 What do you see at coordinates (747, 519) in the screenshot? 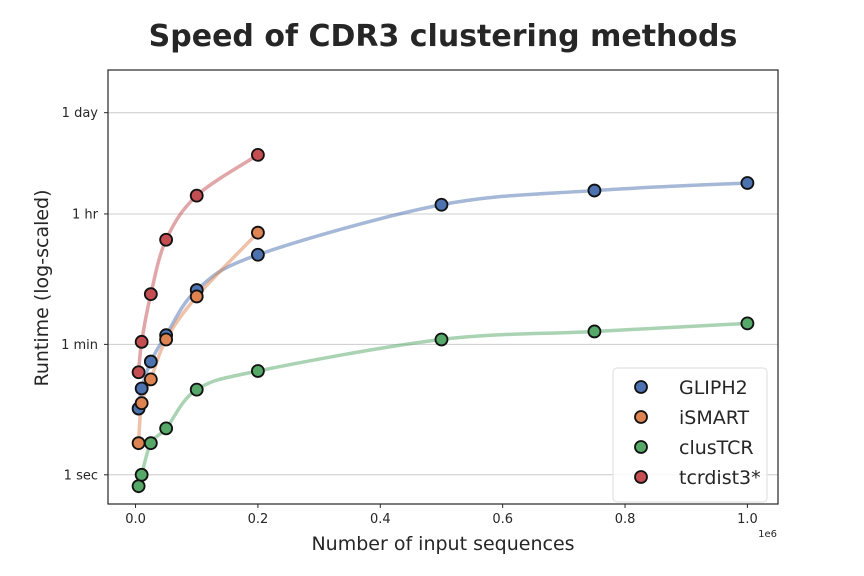
I see `x-tick-label: 1.0` at bounding box center [747, 519].